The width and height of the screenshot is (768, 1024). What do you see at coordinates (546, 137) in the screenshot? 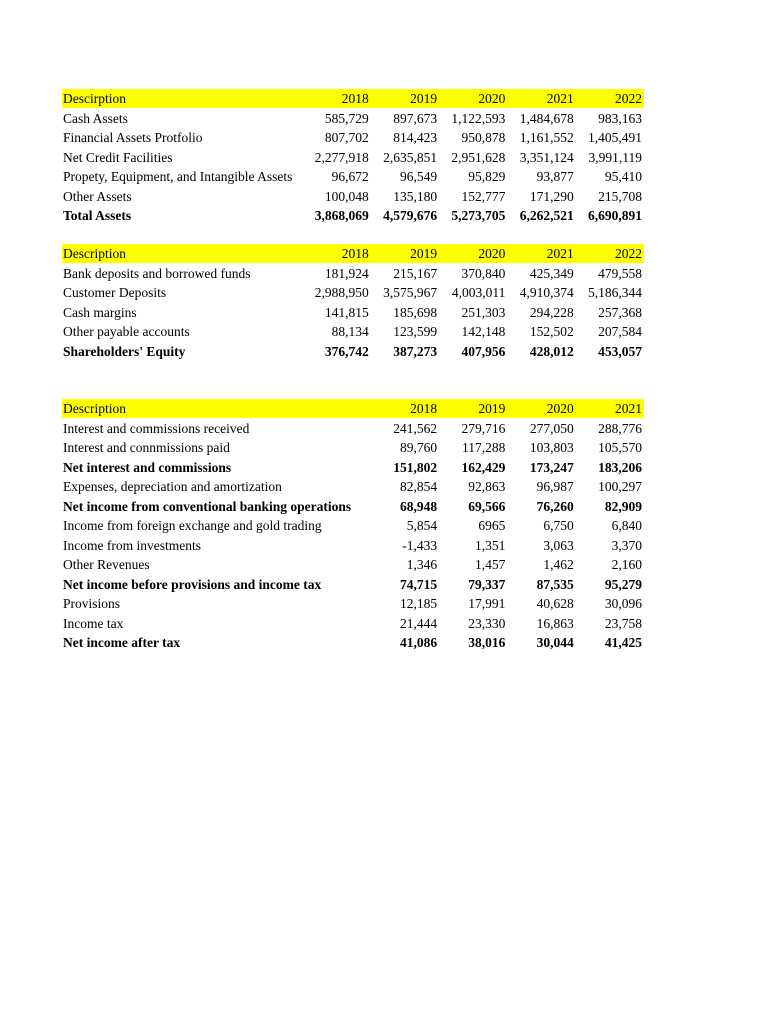
I see `row-value: 1,161,552` at bounding box center [546, 137].